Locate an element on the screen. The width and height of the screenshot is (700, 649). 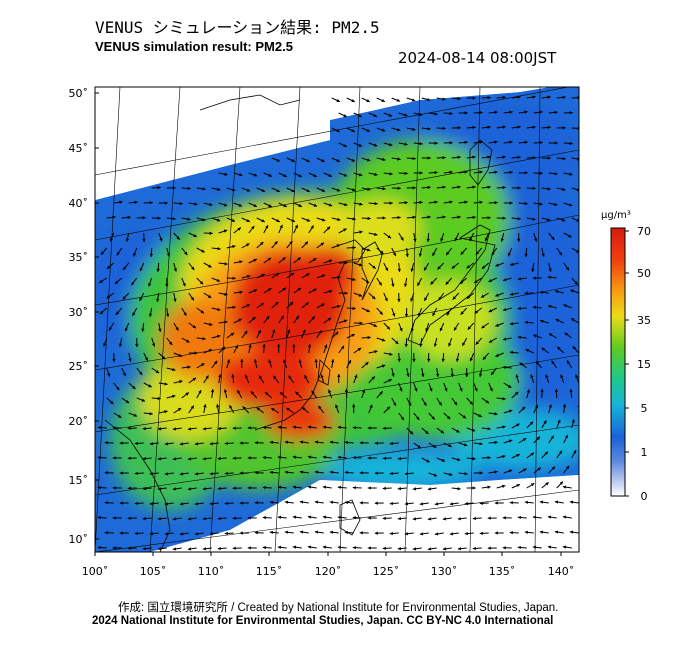
latitude-label: 30˚ is located at coordinates (79, 312).